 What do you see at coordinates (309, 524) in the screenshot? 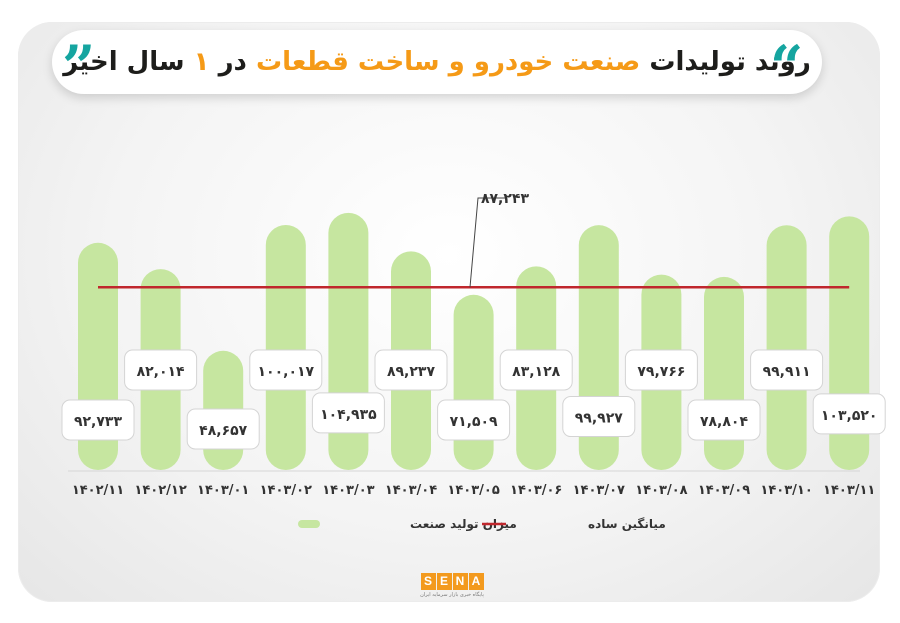
I see `legend-bar-swatch` at bounding box center [309, 524].